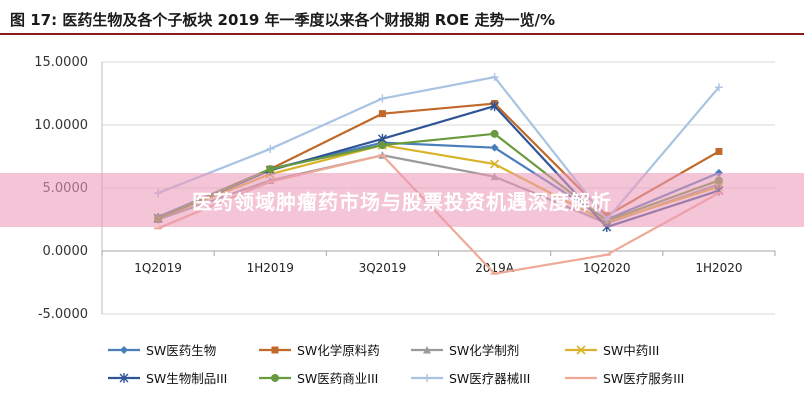 This screenshot has height=400, width=804. I want to click on legend-label: SW生物制品III, so click(186, 378).